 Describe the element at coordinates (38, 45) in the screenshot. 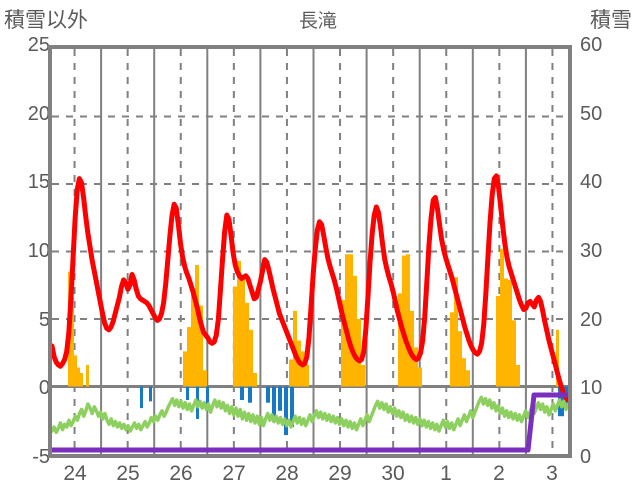

I see `left-tick-25: 25` at that location.